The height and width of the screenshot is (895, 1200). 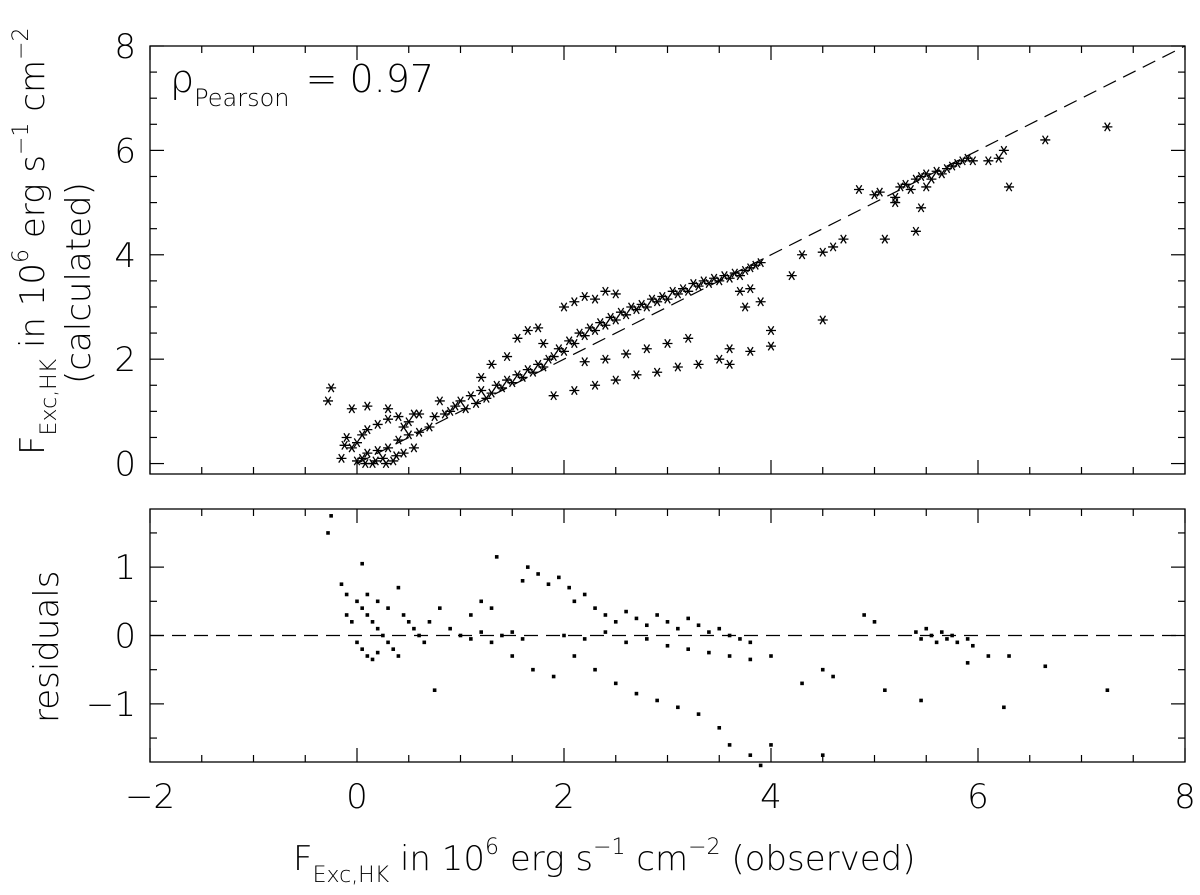 I want to click on y-label-rest2: erg s, so click(x=33, y=202).